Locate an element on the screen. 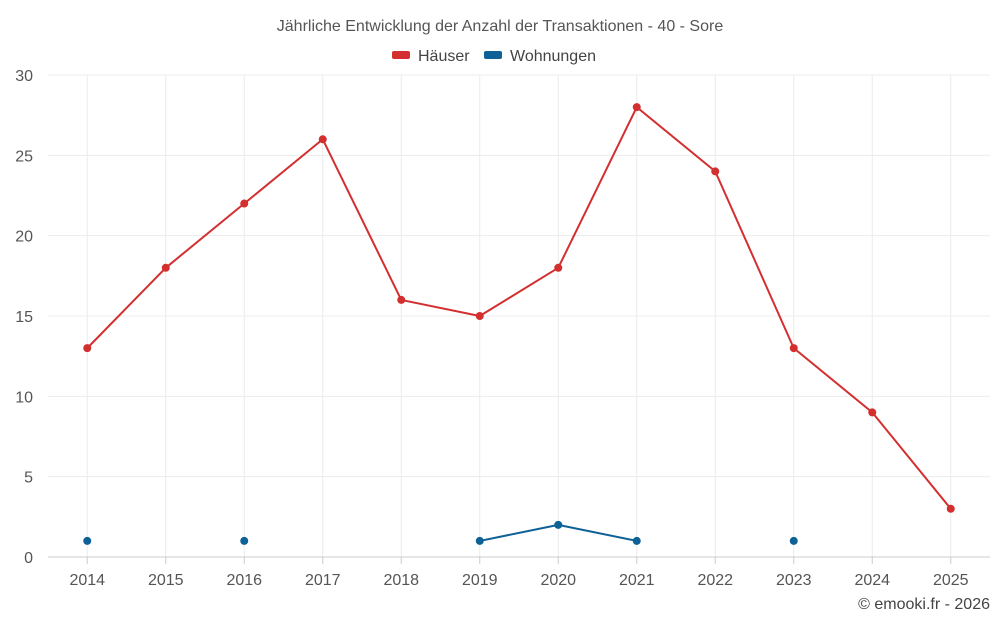 Image resolution: width=1000 pixels, height=625 pixels. y-tick-label: 20 is located at coordinates (24, 237).